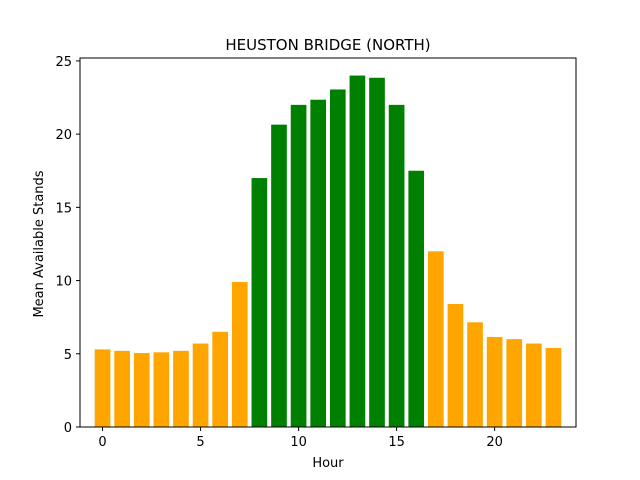 The width and height of the screenshot is (640, 480). I want to click on x-tick-label: 0, so click(102, 442).